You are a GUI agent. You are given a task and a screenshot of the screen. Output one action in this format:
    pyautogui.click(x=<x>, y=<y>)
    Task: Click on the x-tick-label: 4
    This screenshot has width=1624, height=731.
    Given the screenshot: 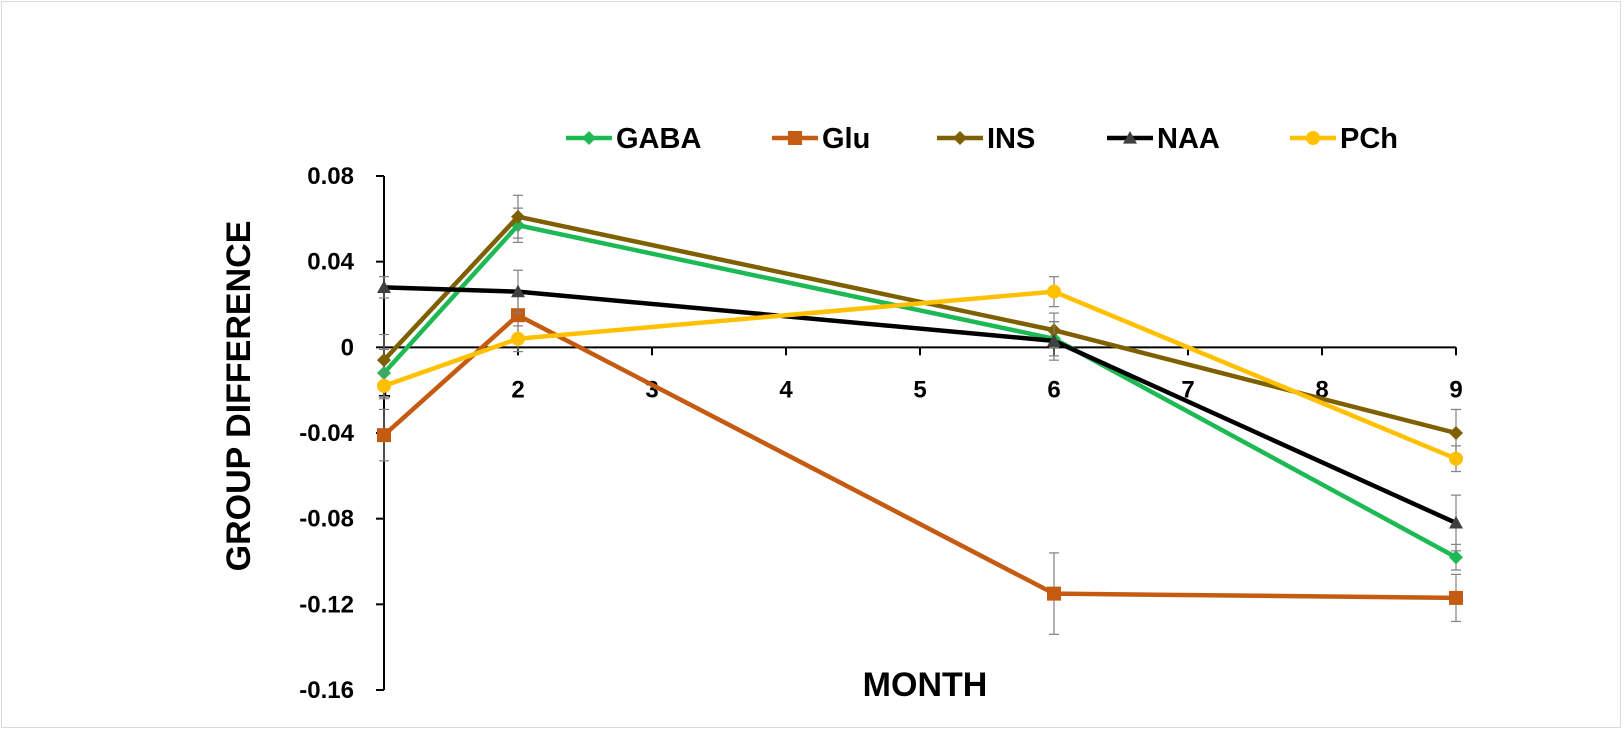 What is the action you would take?
    pyautogui.click(x=786, y=389)
    